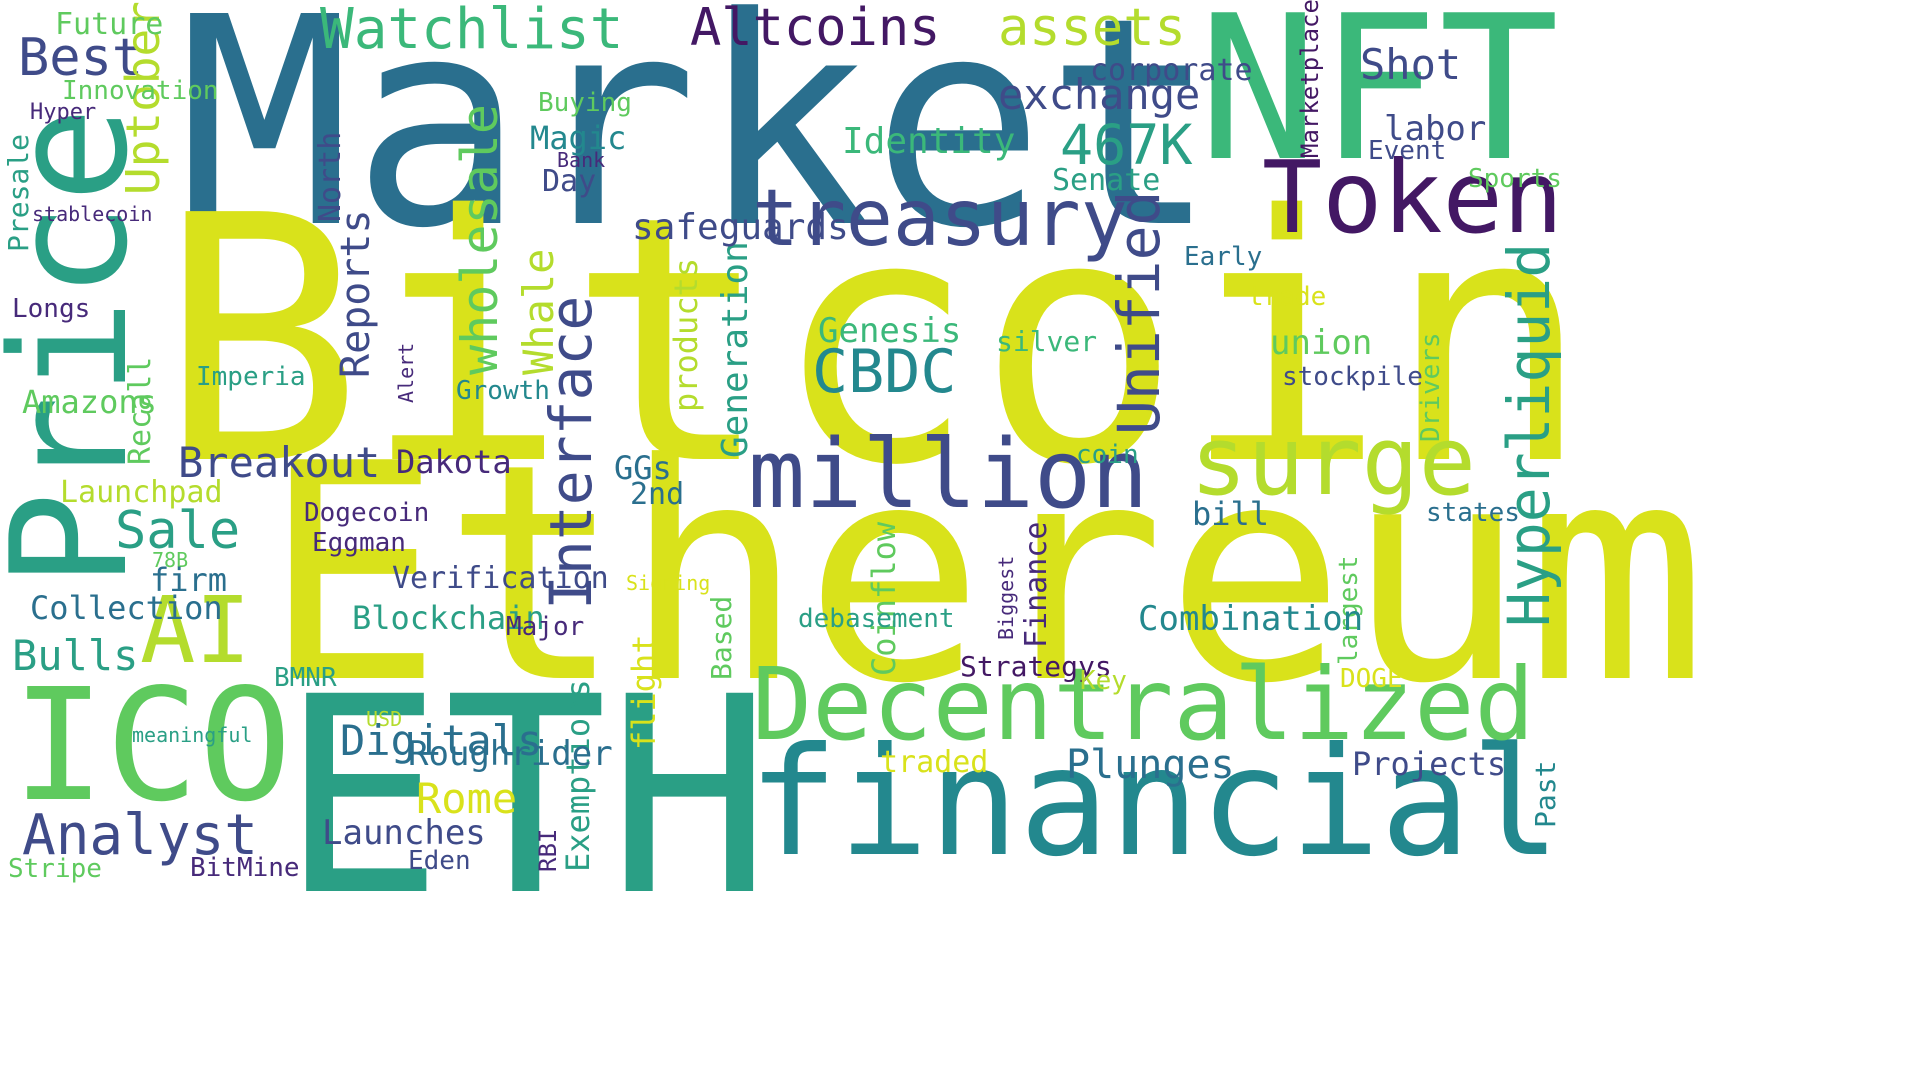  I want to click on word-digitals: Exemptions, so click(578, 775).